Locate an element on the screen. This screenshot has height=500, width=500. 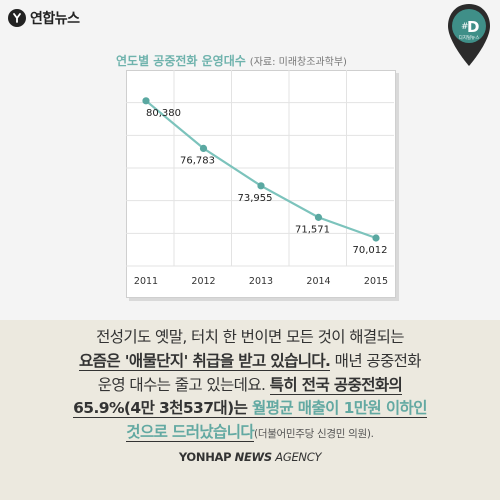
body-line-5: 것으로 드러났습니다(더불어민주당 신경민 의원). is located at coordinates (250, 434).